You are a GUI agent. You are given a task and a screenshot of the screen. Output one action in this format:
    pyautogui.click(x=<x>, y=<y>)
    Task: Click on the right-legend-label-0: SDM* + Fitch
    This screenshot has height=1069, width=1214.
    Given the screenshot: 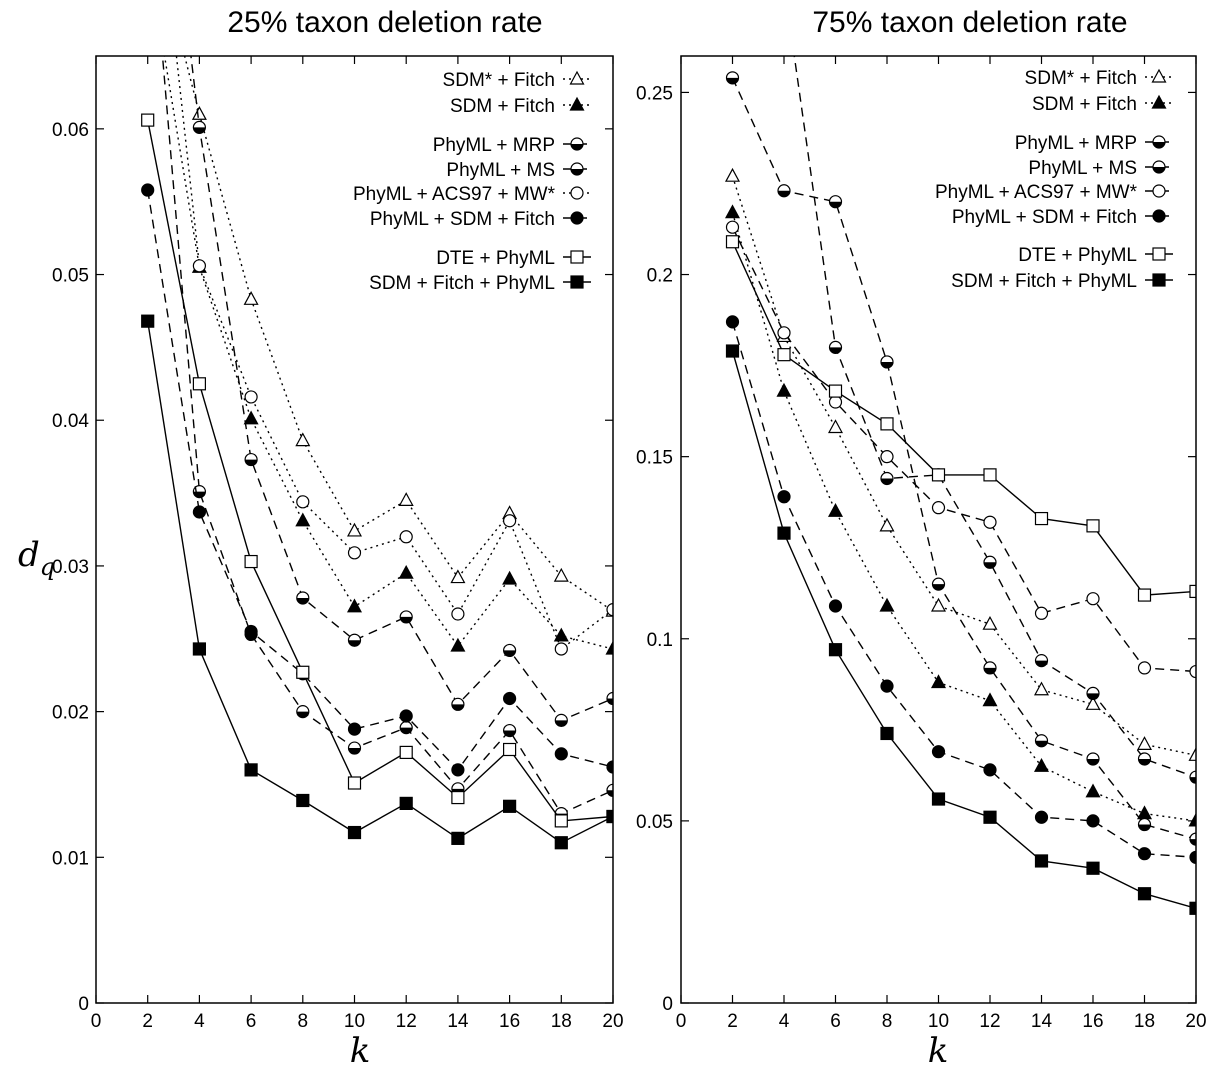 What is the action you would take?
    pyautogui.click(x=1081, y=78)
    